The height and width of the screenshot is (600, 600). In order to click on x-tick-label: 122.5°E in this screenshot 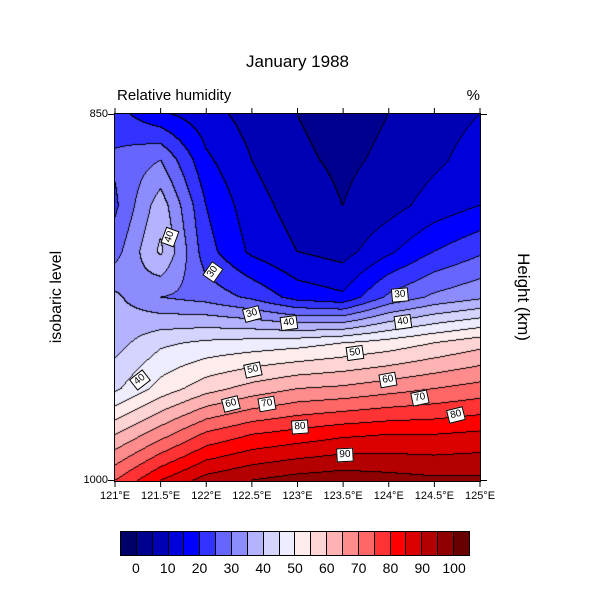, I will do `click(252, 496)`.